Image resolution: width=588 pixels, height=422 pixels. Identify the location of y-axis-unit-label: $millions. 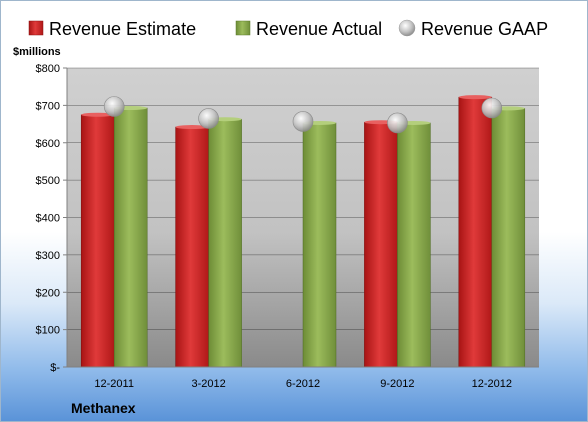
(37, 52).